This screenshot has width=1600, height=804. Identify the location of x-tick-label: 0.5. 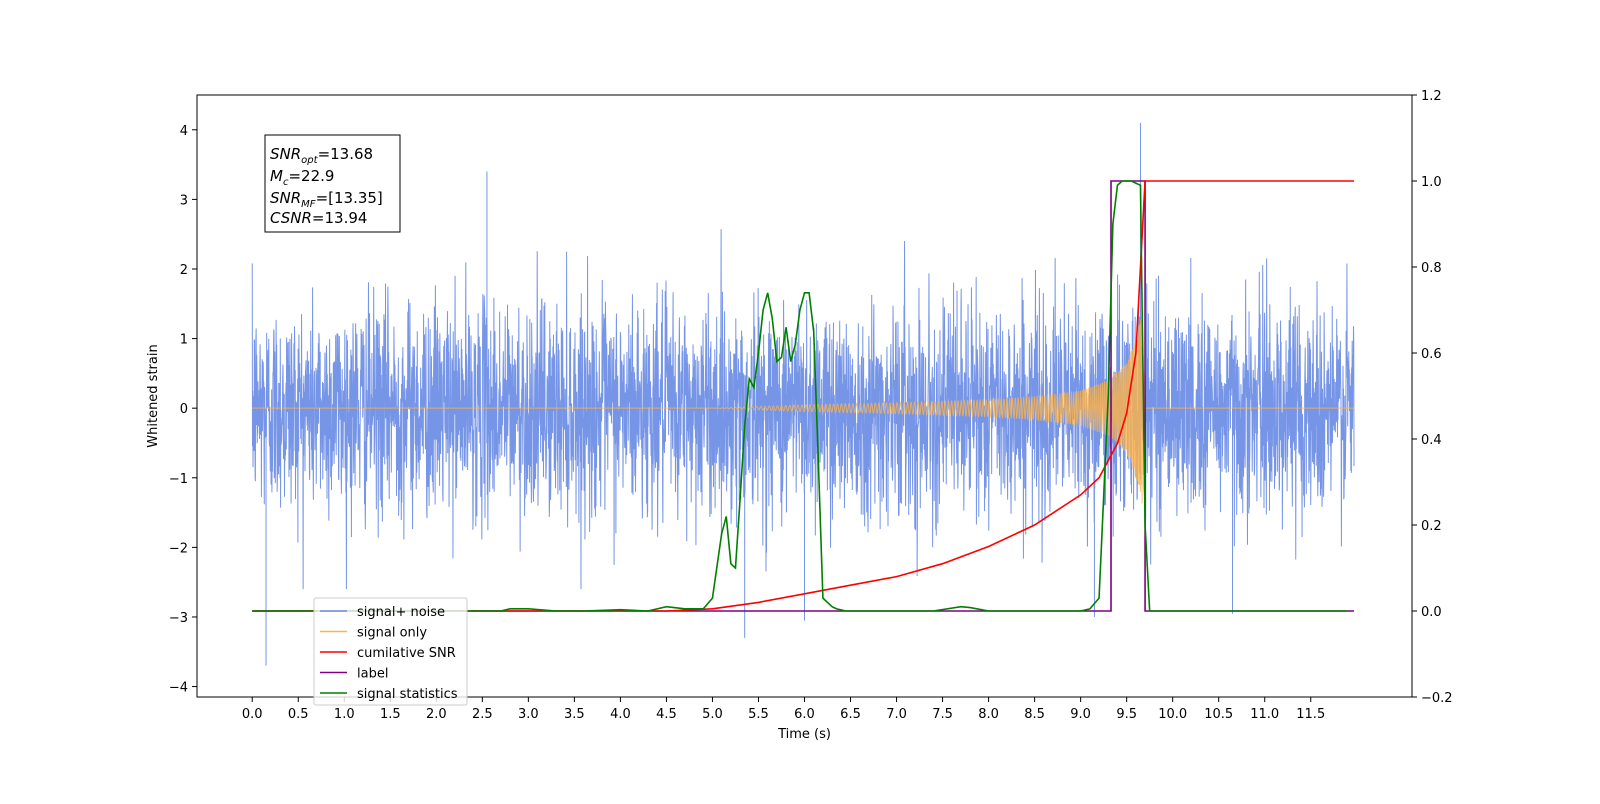
(298, 714).